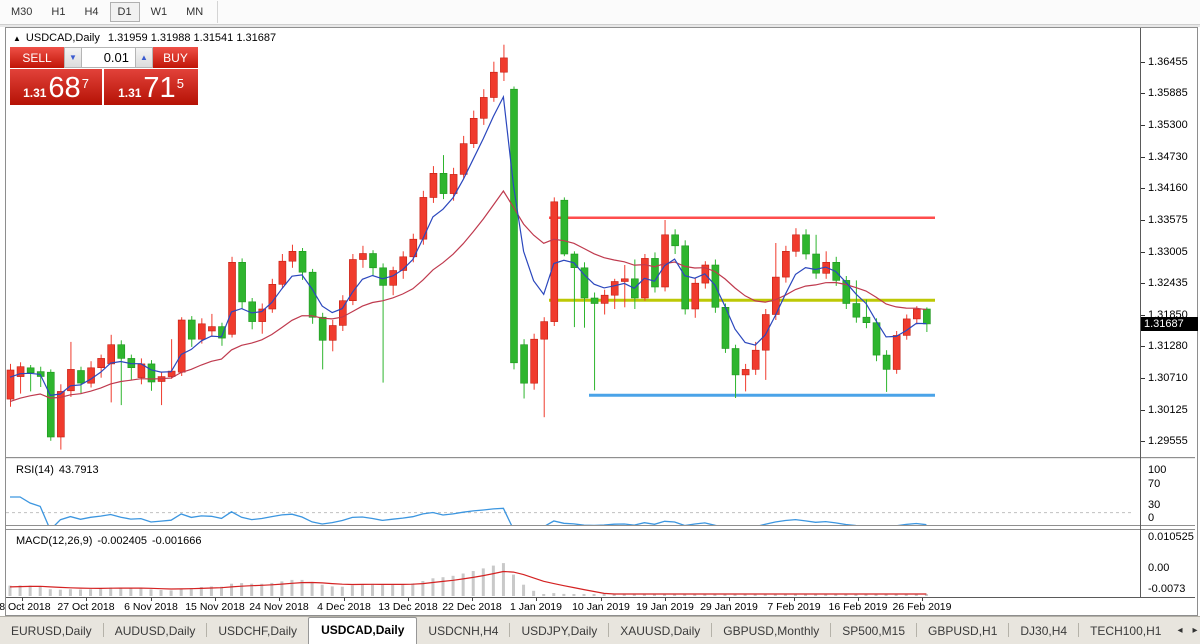 The height and width of the screenshot is (644, 1200). I want to click on collapse-chart-icon: ▲, so click(17, 38).